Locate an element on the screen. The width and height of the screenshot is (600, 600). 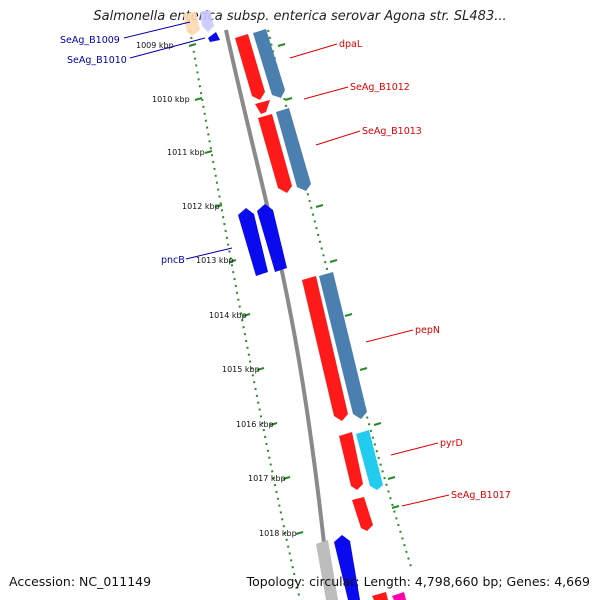
label-pyrD: pyrD is located at coordinates (451, 443).